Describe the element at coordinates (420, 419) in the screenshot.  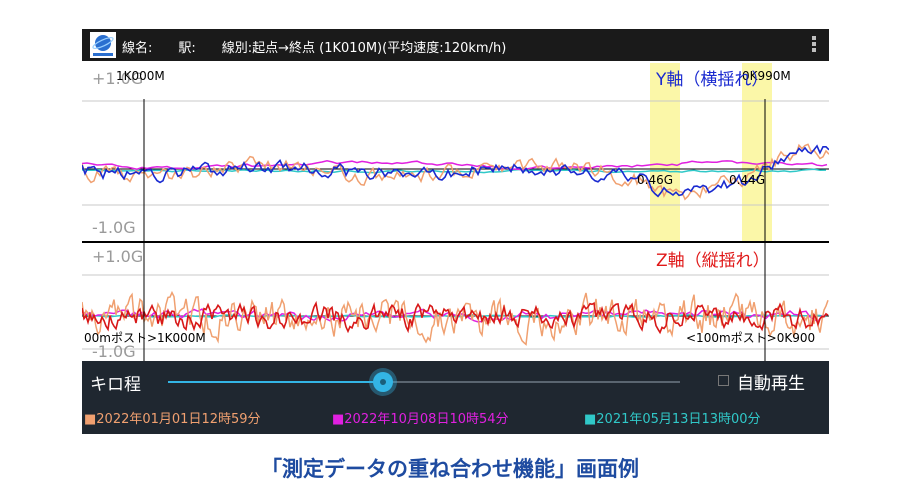
I see `legend-item-2: ■2022年10月08日10時54分` at that location.